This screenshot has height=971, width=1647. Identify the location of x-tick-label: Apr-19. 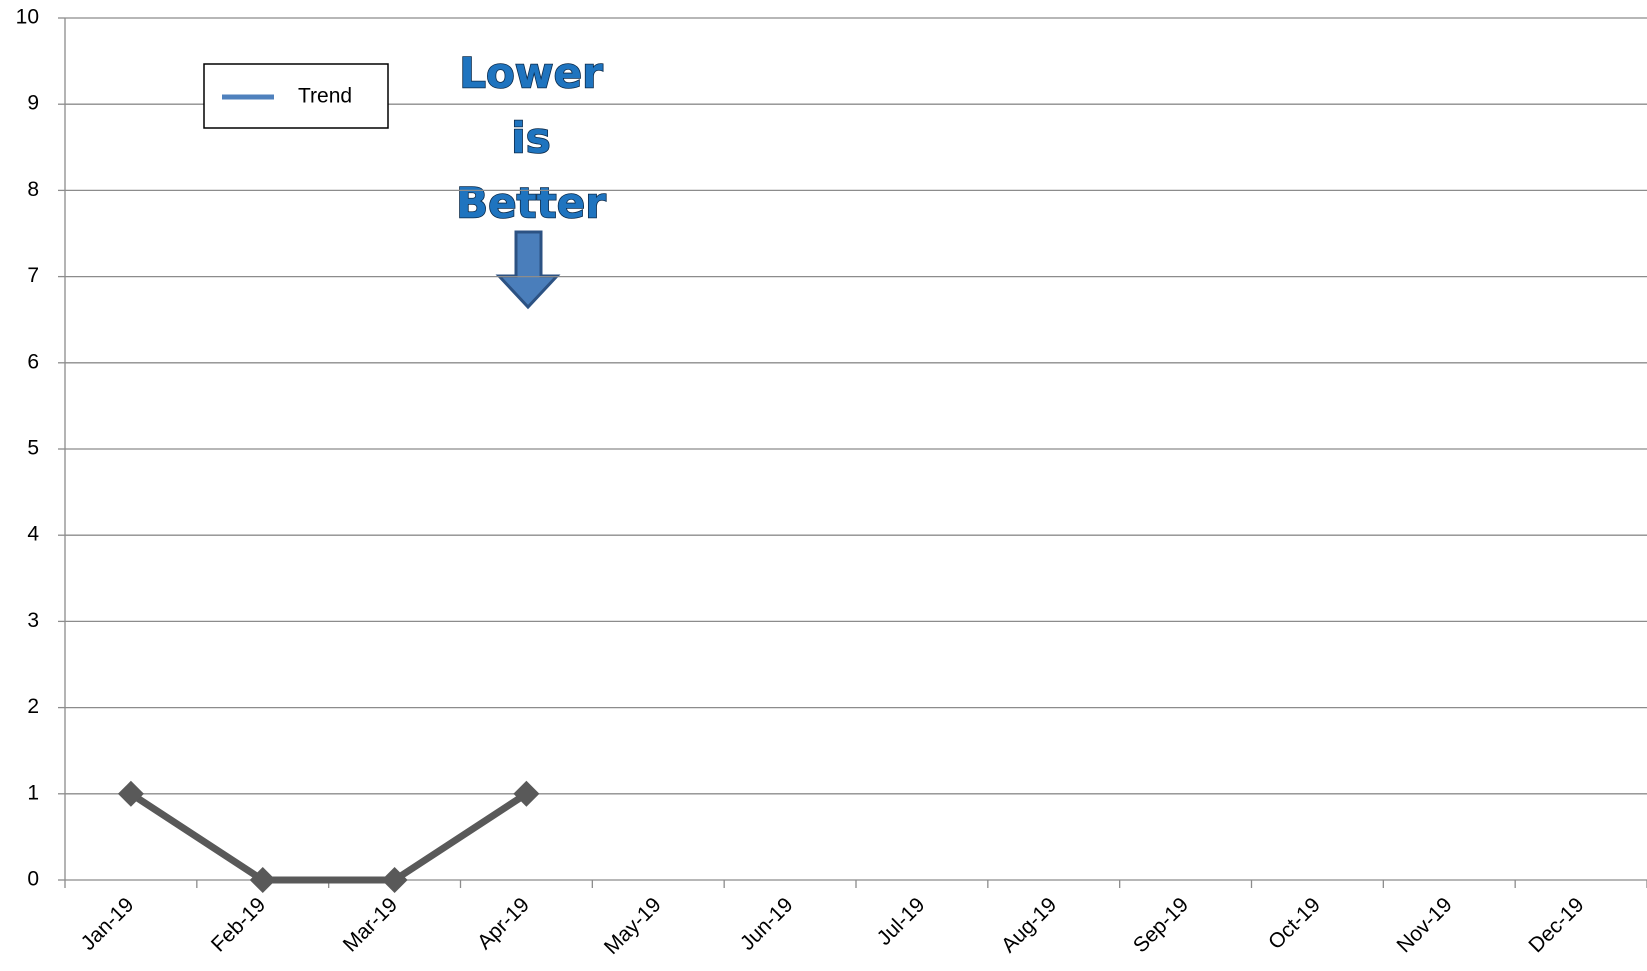
(503, 923).